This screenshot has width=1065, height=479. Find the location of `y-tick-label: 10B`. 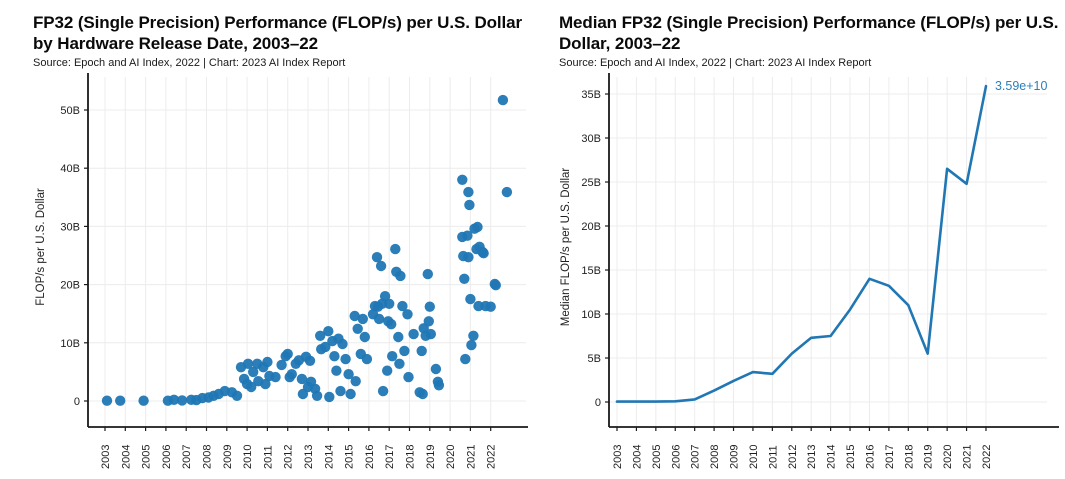

y-tick-label: 10B is located at coordinates (70, 344).